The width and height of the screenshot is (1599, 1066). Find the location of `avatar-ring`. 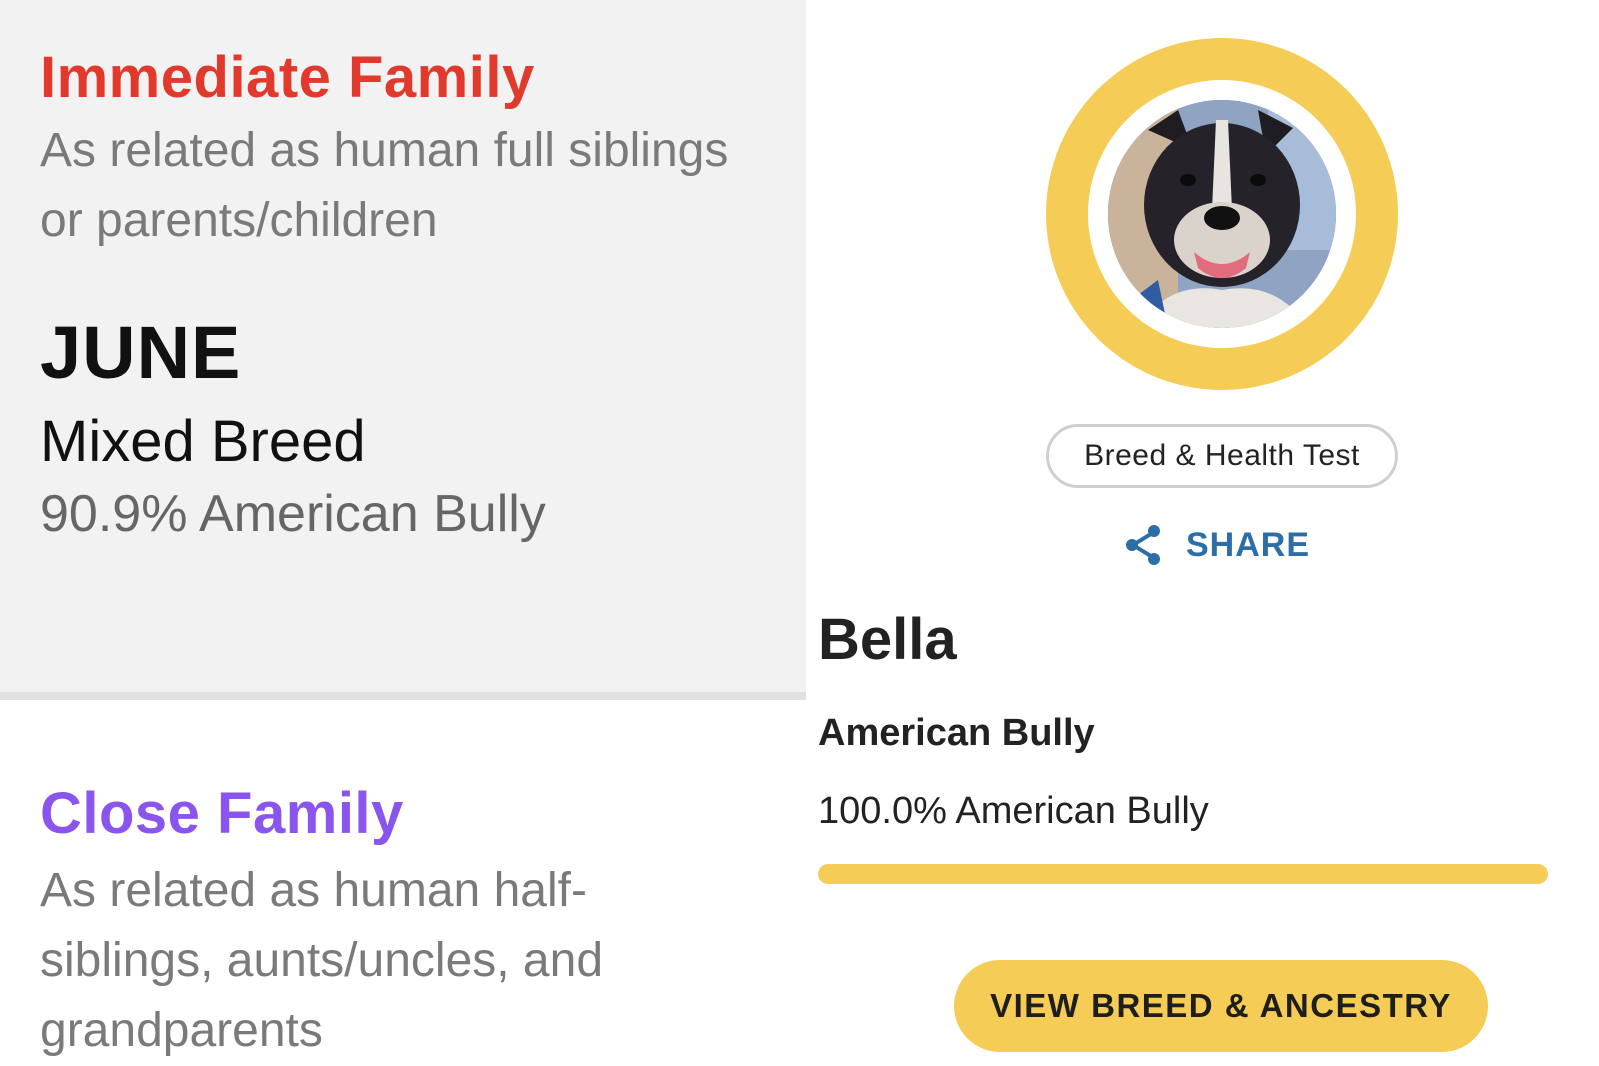

avatar-ring is located at coordinates (1222, 214).